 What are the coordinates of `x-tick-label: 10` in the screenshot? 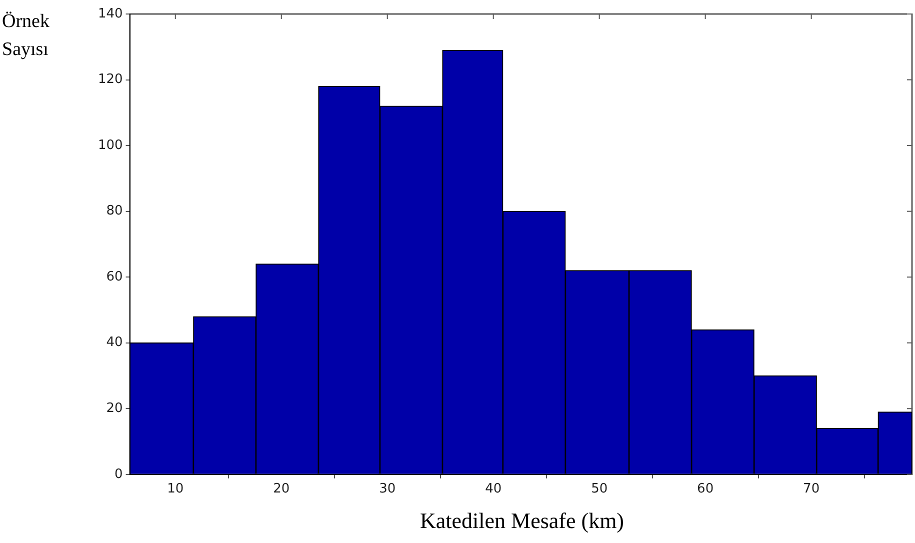 It's located at (175, 489).